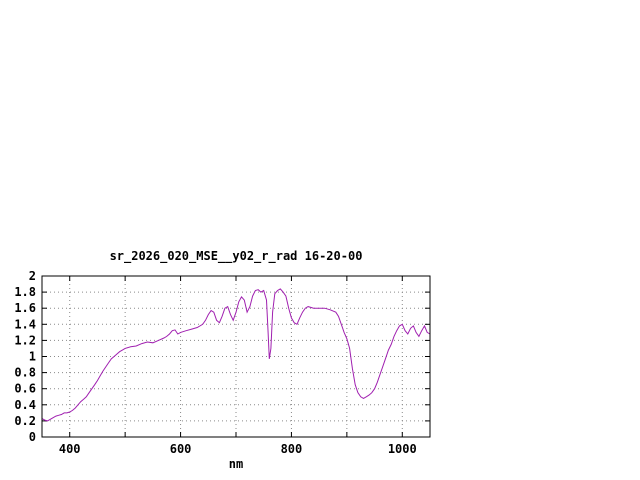  I want to click on chart-title: sr_2026_020_MSE__y02_r_rad 16-20-00, so click(236, 256).